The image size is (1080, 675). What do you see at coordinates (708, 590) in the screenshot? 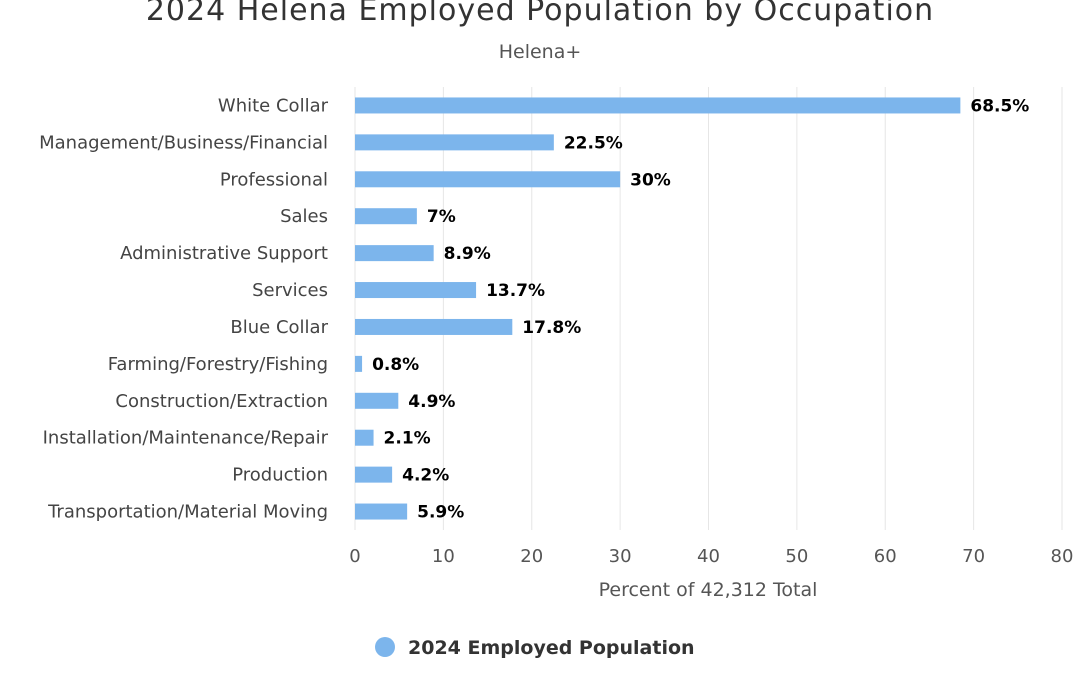
I see `x-axis-title: Percent of 42,312 Total` at bounding box center [708, 590].